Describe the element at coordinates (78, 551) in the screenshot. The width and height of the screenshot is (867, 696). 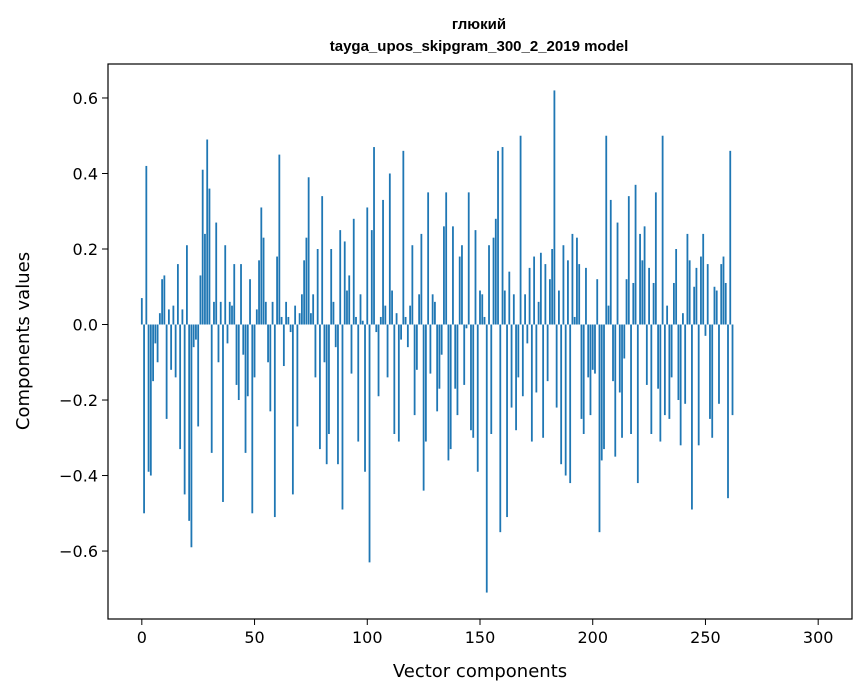
I see `y-tick-label: −0.6` at that location.